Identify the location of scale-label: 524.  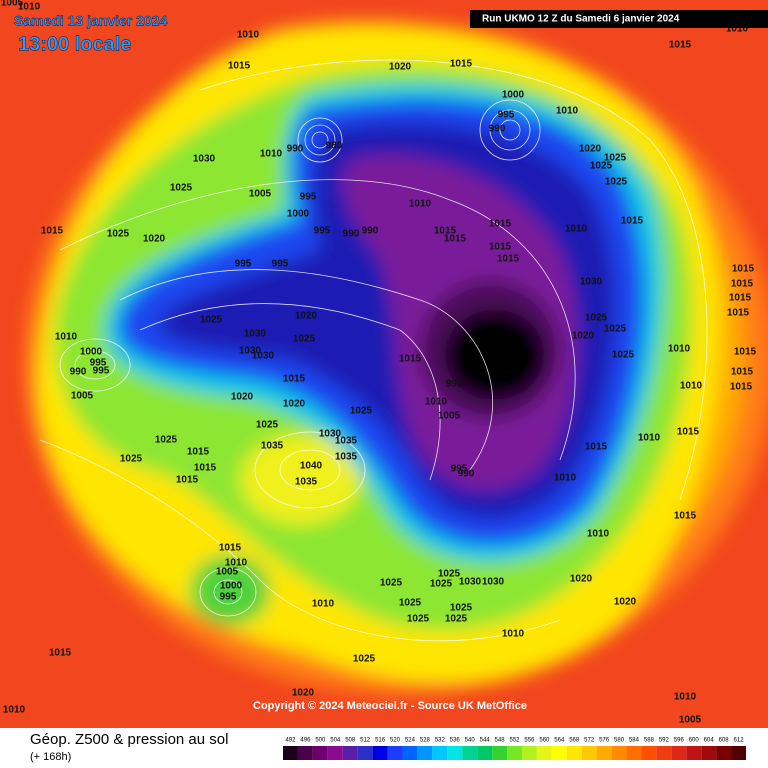
(410, 741).